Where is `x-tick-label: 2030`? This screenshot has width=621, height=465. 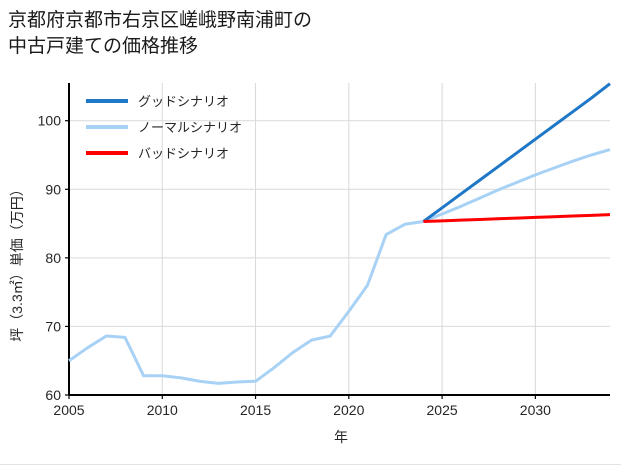
x-tick-label: 2030 is located at coordinates (535, 410).